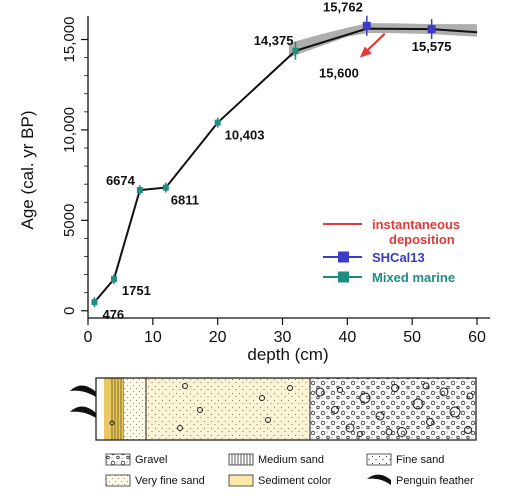 The image size is (515, 499). Describe the element at coordinates (432, 46) in the screenshot. I see `data-label: 15,575` at that location.